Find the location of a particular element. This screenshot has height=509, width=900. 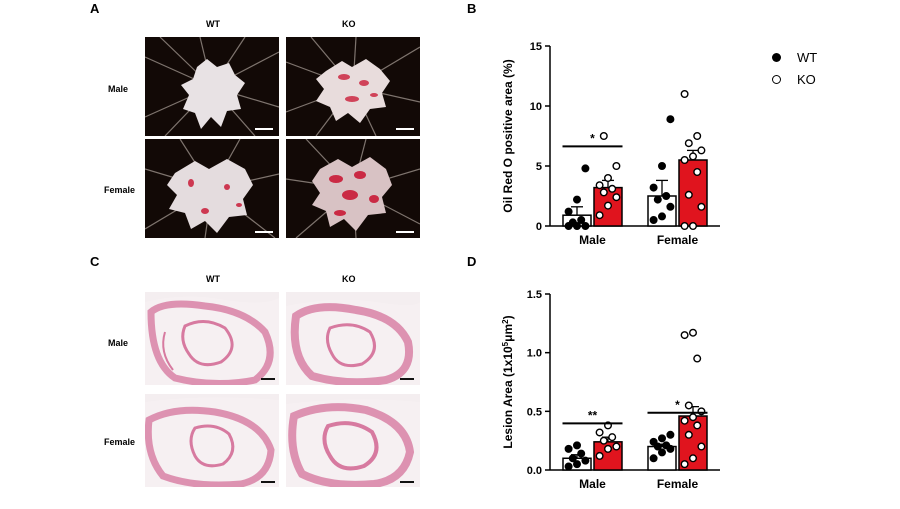

column-label-wt: WT is located at coordinates (213, 24).